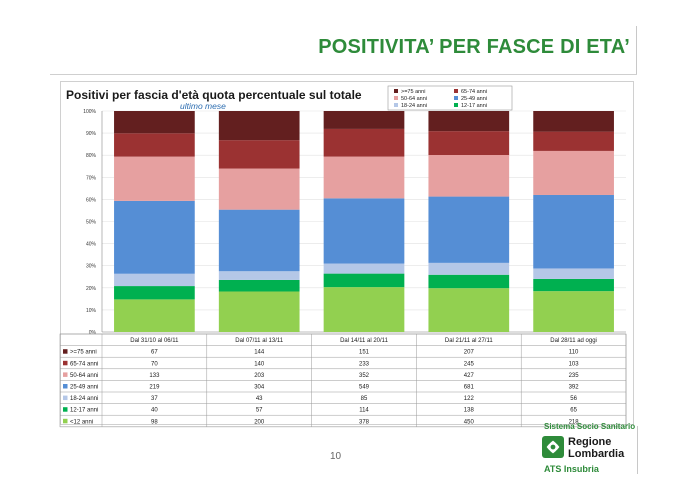 The image size is (680, 480). I want to click on regione-lombardia-icon, so click(553, 447).